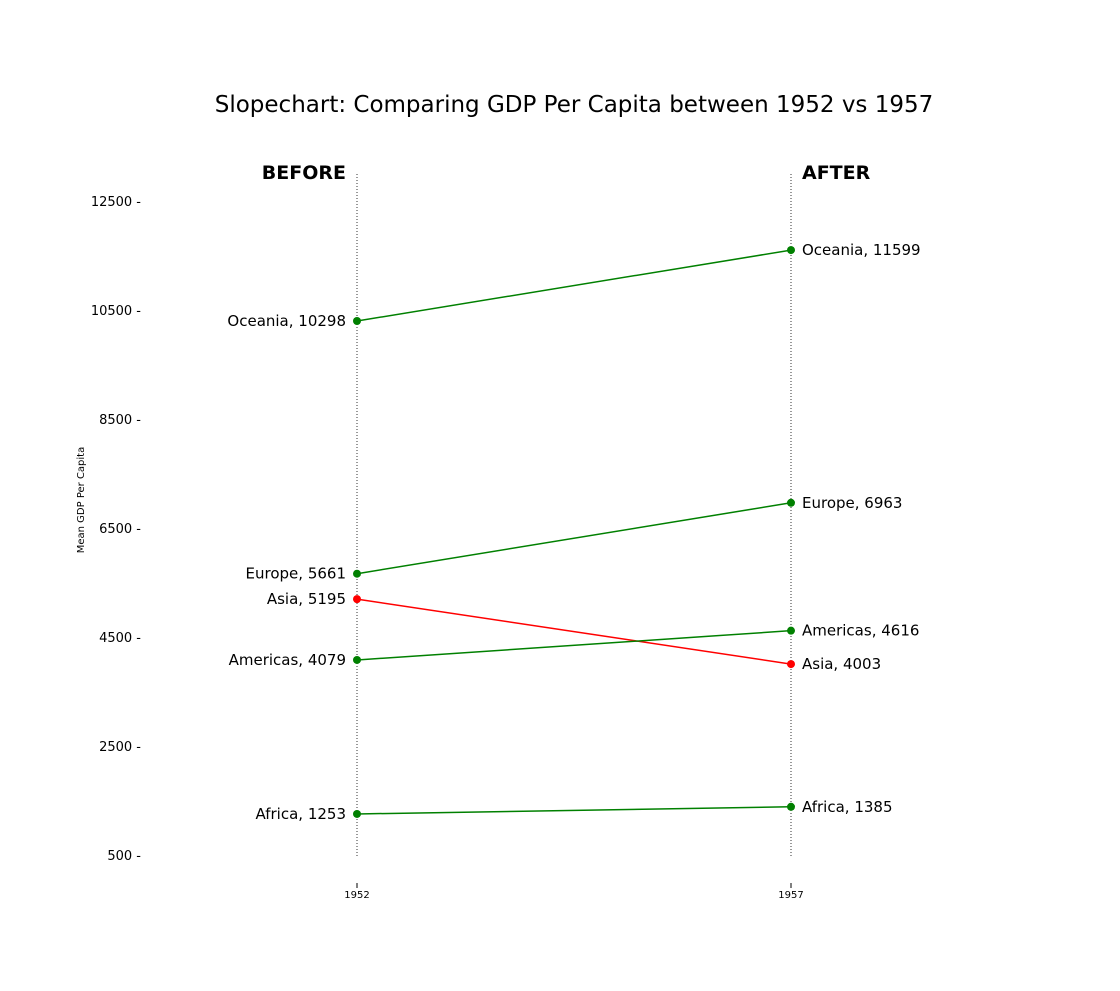 The width and height of the screenshot is (1120, 991). What do you see at coordinates (116, 202) in the screenshot?
I see `y-tick-label: 12500 -` at bounding box center [116, 202].